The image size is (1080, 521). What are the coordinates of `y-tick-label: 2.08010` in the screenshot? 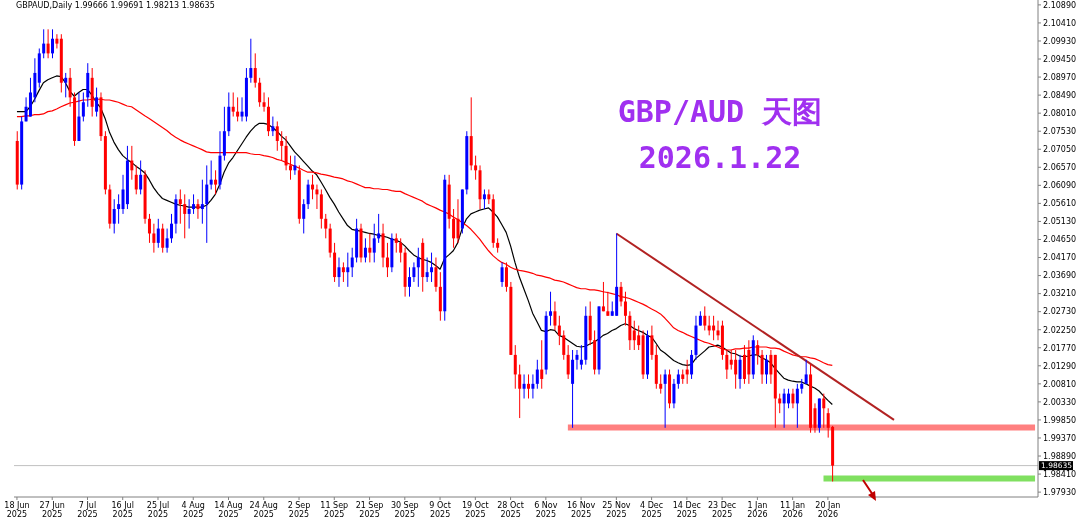 It's located at (1060, 113).